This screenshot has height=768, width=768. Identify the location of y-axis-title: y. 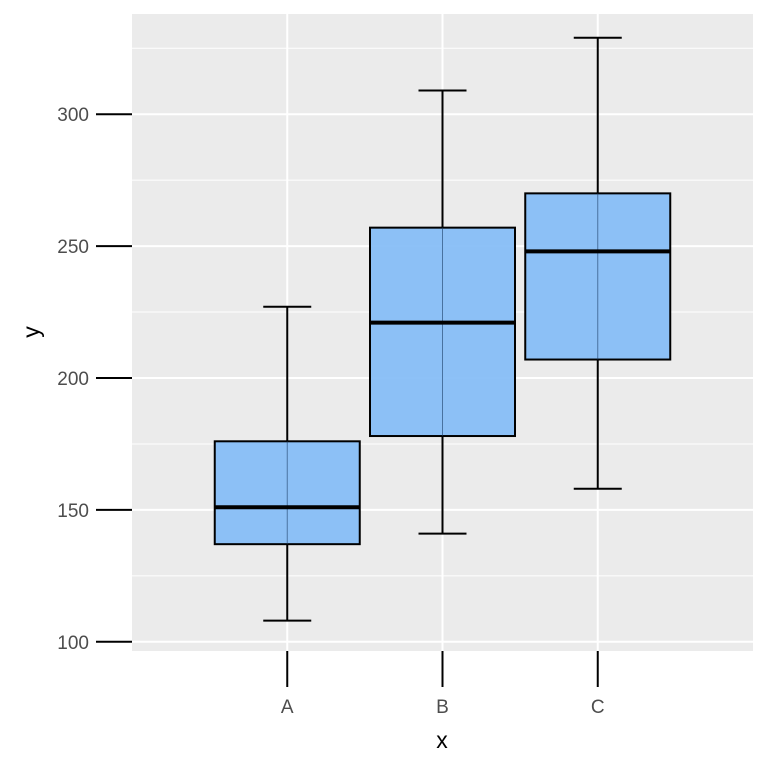
(31, 332).